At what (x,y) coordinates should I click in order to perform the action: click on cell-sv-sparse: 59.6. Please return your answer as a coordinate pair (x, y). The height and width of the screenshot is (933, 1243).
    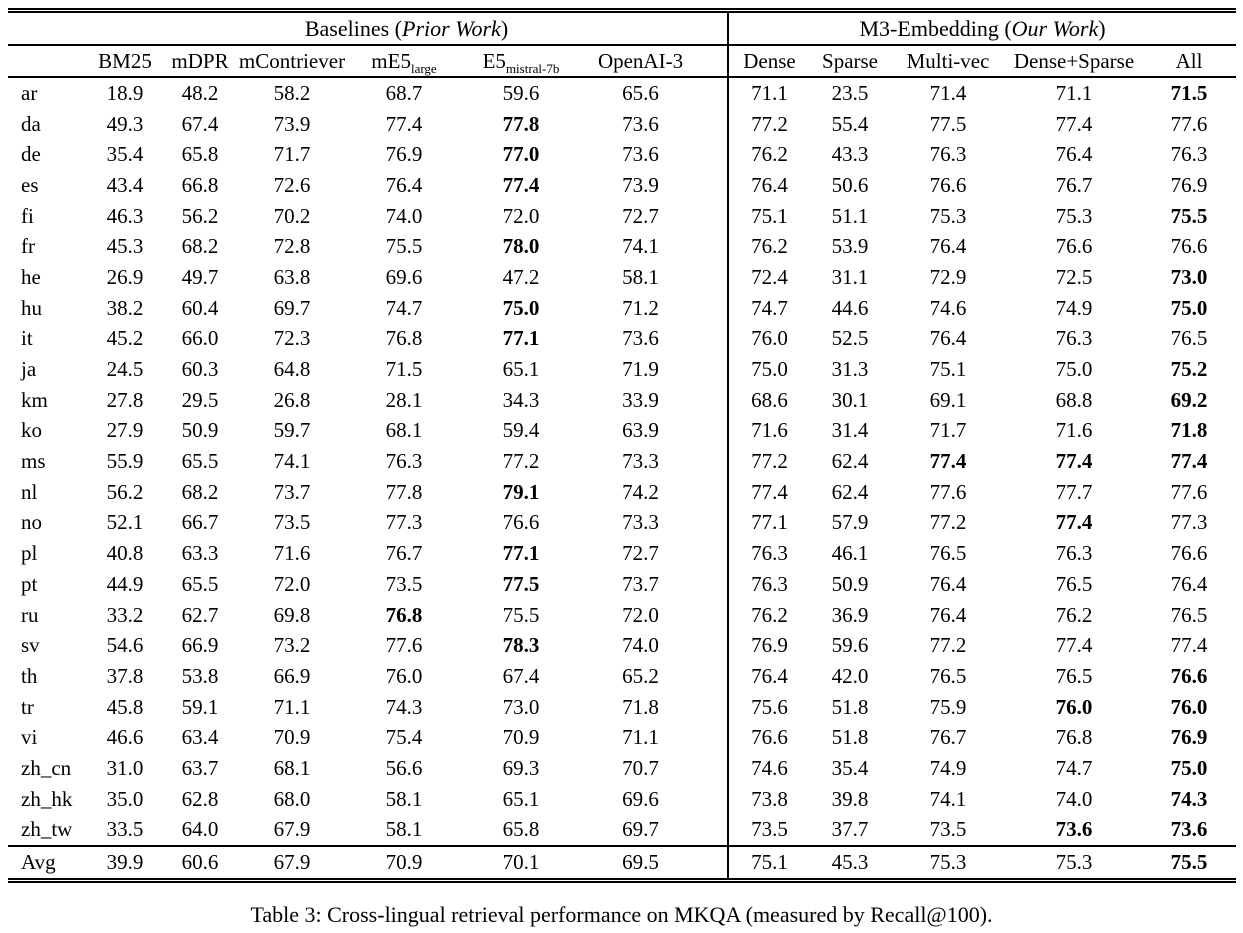
    Looking at the image, I should click on (850, 645).